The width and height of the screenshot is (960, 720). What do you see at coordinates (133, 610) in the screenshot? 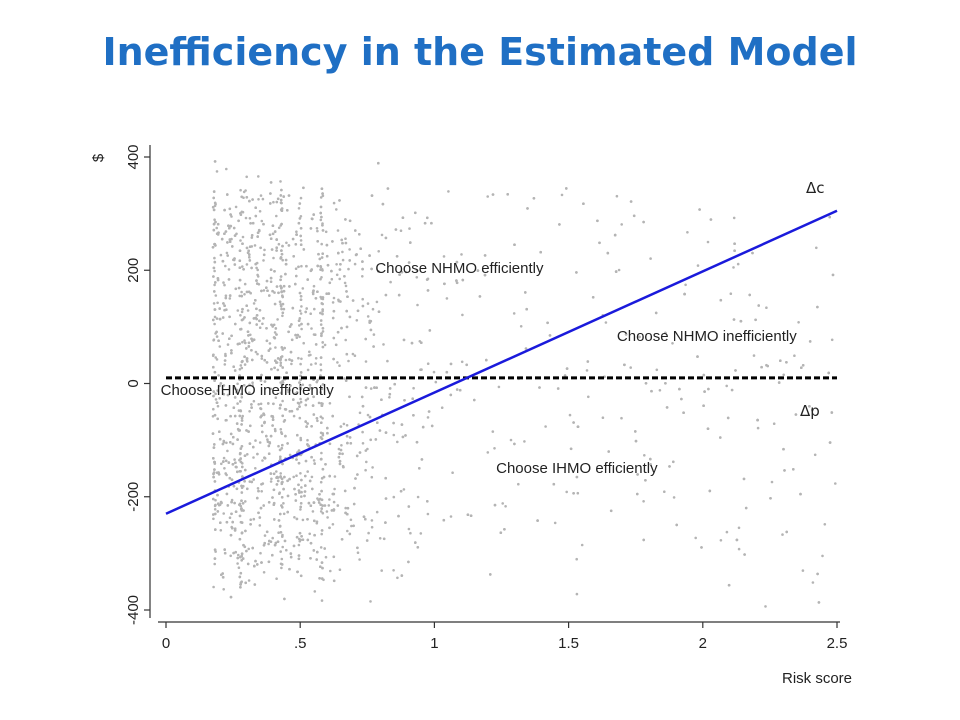
I see `y-tick-label: -400` at bounding box center [133, 610].